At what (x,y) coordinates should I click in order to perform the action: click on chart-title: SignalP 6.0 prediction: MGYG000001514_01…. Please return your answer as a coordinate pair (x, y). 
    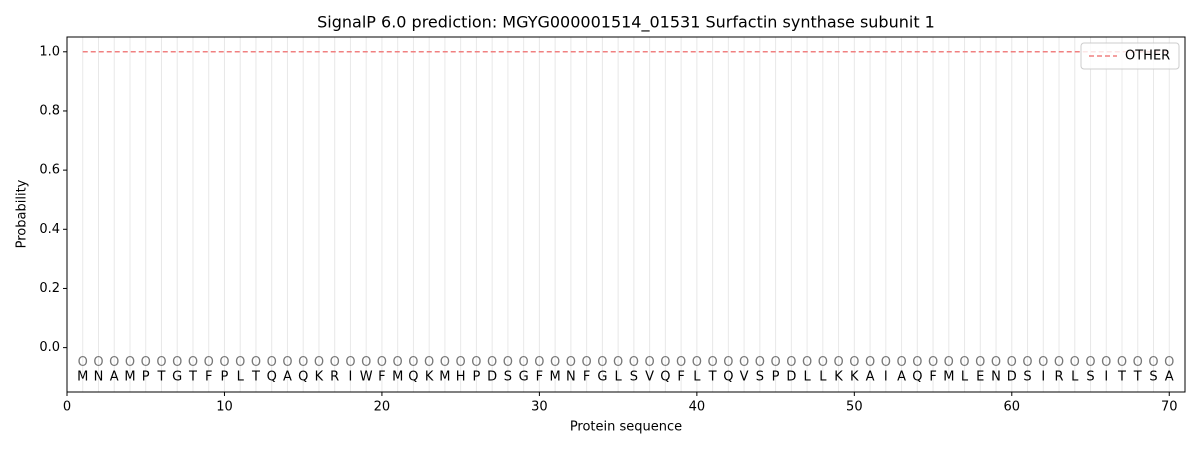
    Looking at the image, I should click on (626, 23).